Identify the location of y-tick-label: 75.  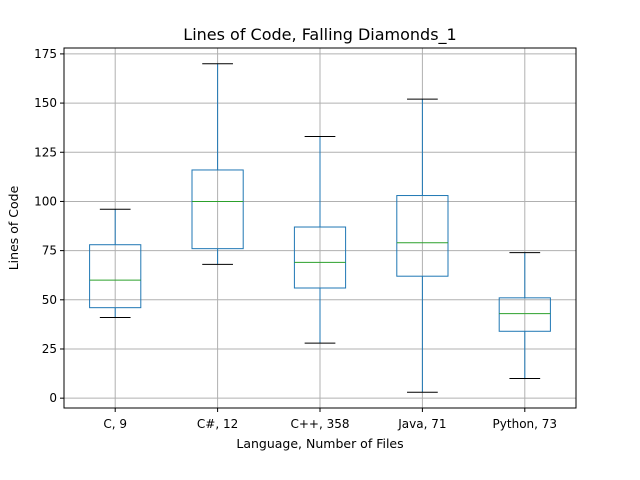
(49, 251).